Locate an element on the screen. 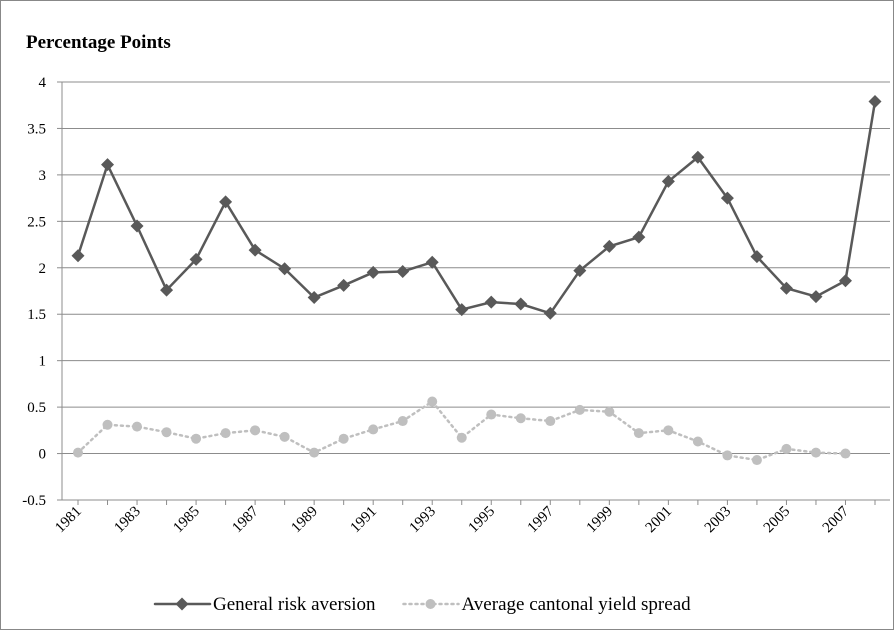  y-tick-label: -0.5 is located at coordinates (34, 501).